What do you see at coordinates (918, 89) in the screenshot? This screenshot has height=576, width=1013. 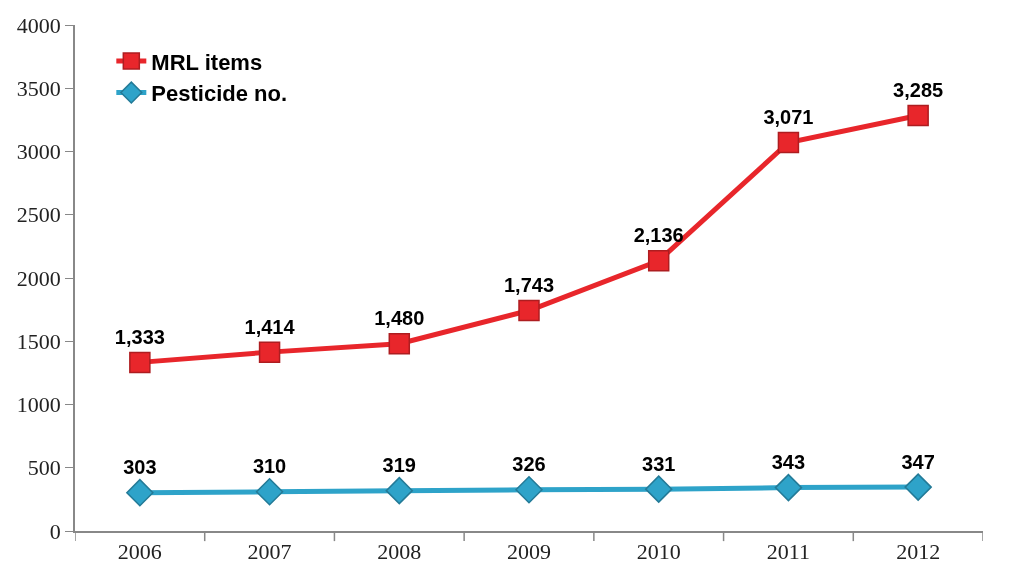 I see `data-label: 3,285` at bounding box center [918, 89].